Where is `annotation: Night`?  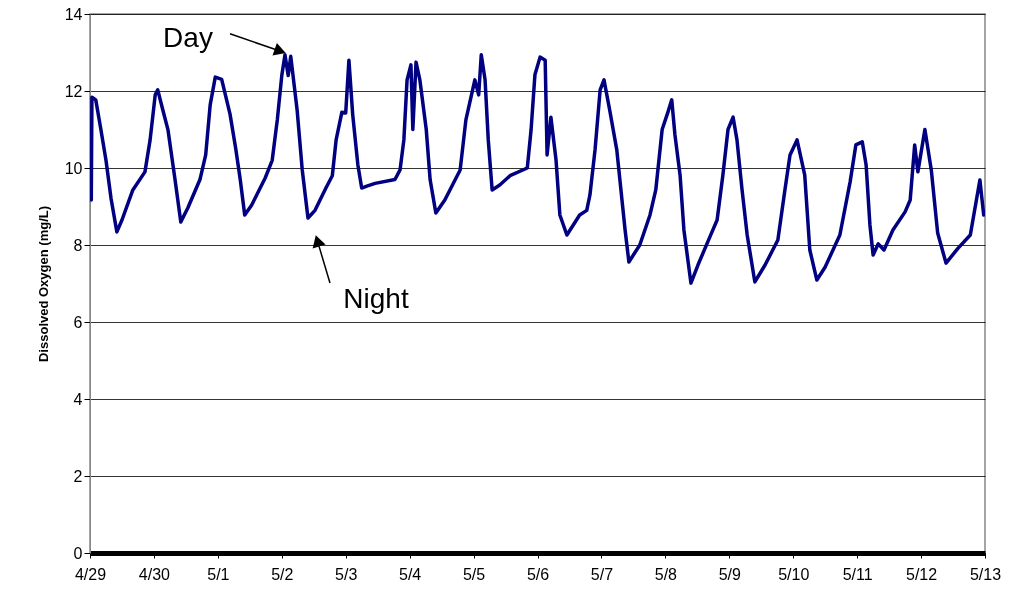
annotation: Night is located at coordinates (376, 299).